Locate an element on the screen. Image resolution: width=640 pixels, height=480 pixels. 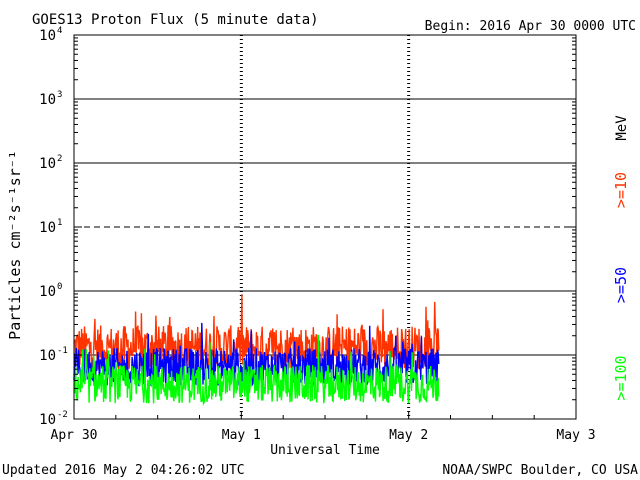
series-layer is located at coordinates (256, 350).